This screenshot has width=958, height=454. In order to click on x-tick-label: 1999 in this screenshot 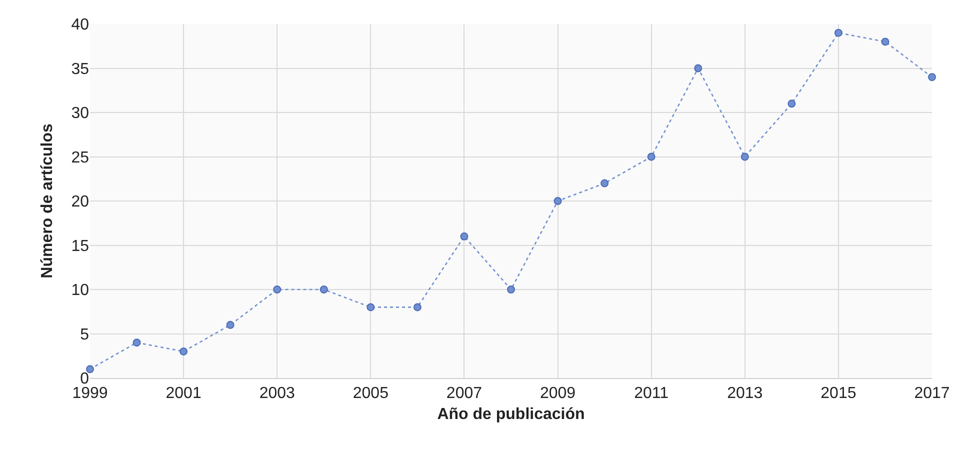, I will do `click(90, 393)`.